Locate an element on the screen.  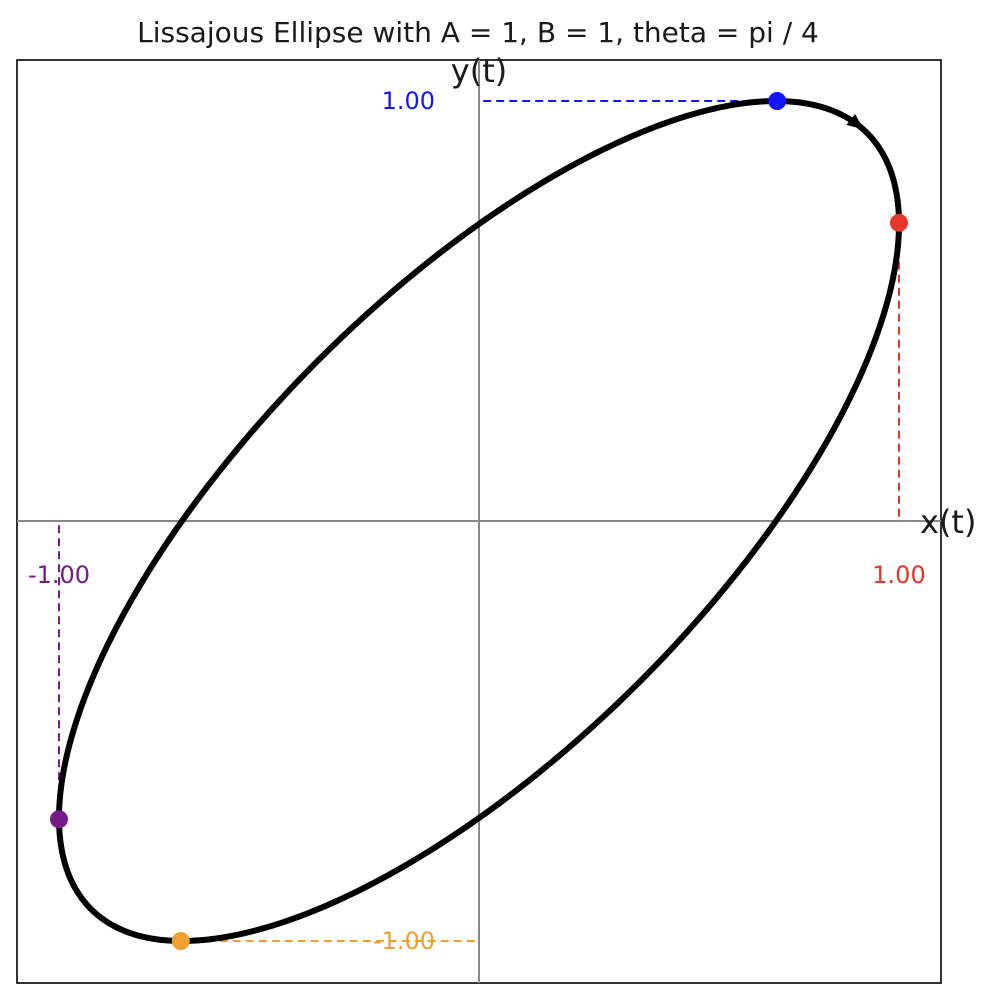
label-min_y: -1.00 is located at coordinates (404, 941).